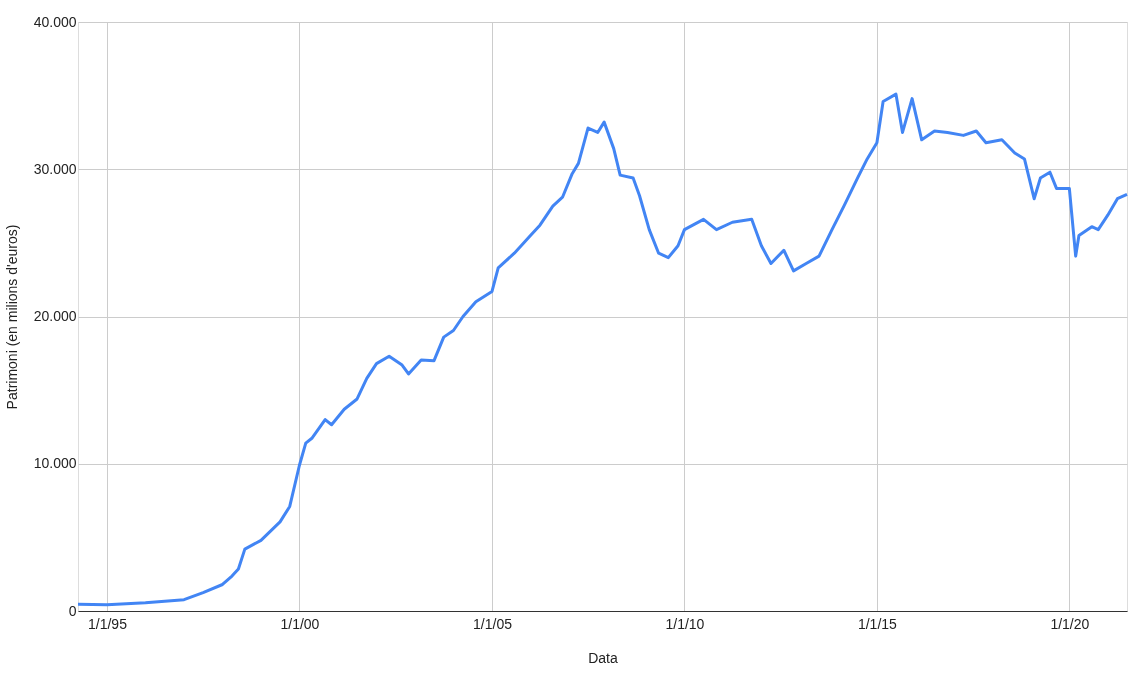 The image size is (1131, 673). I want to click on y-tick-label: 20.000, so click(55, 316).